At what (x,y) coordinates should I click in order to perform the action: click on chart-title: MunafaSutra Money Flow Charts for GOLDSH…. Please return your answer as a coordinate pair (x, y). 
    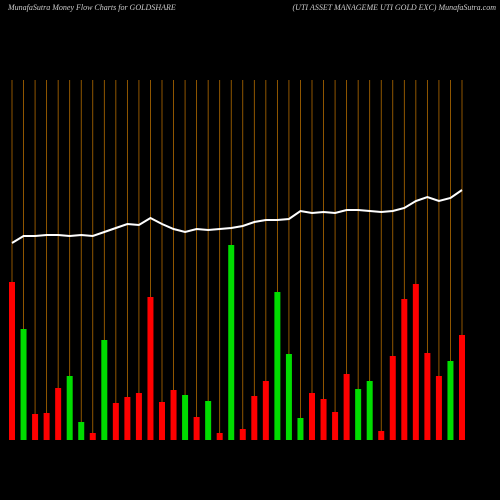
    Looking at the image, I should click on (91, 7).